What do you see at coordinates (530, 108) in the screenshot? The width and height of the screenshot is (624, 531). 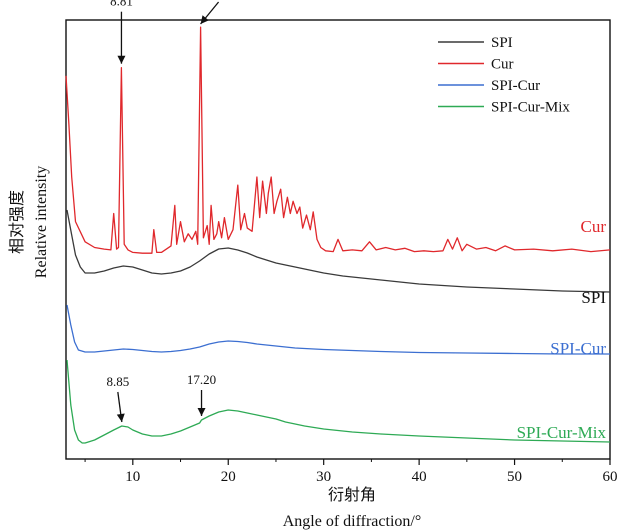 I see `legend-label: SPI-Cur-Mix` at bounding box center [530, 108].